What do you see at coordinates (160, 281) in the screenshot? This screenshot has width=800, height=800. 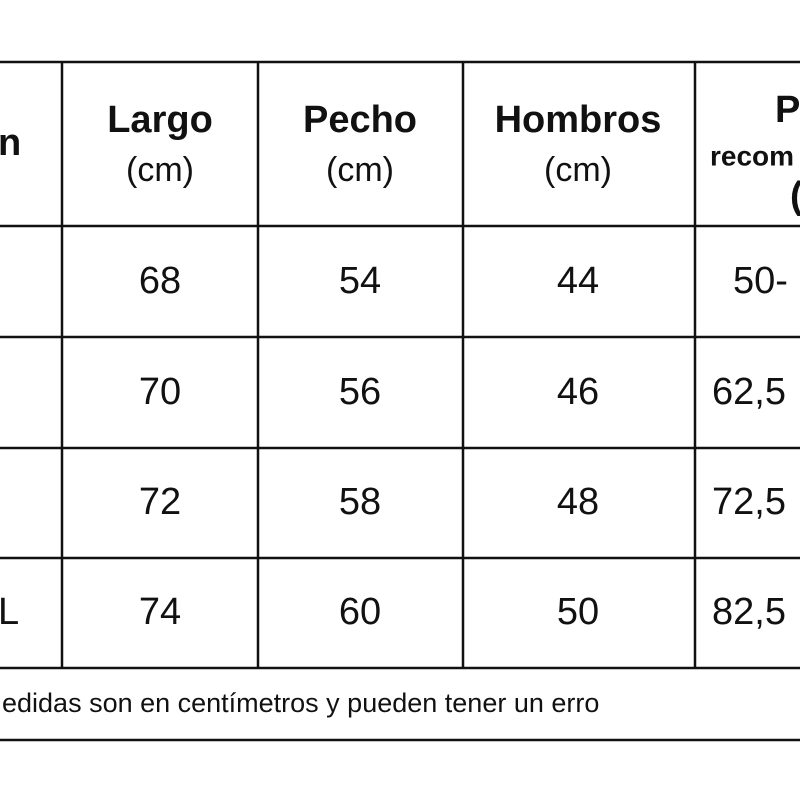 I see `table-cell: 68` at bounding box center [160, 281].